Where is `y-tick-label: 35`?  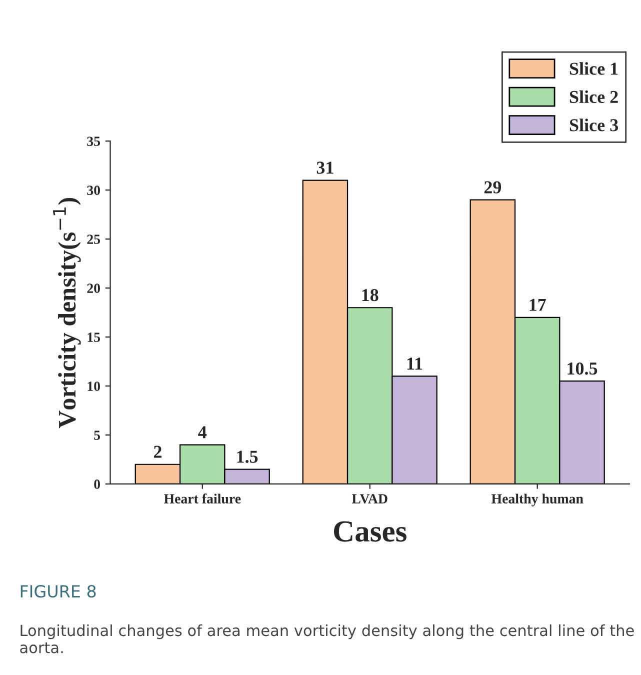 y-tick-label: 35 is located at coordinates (93, 141).